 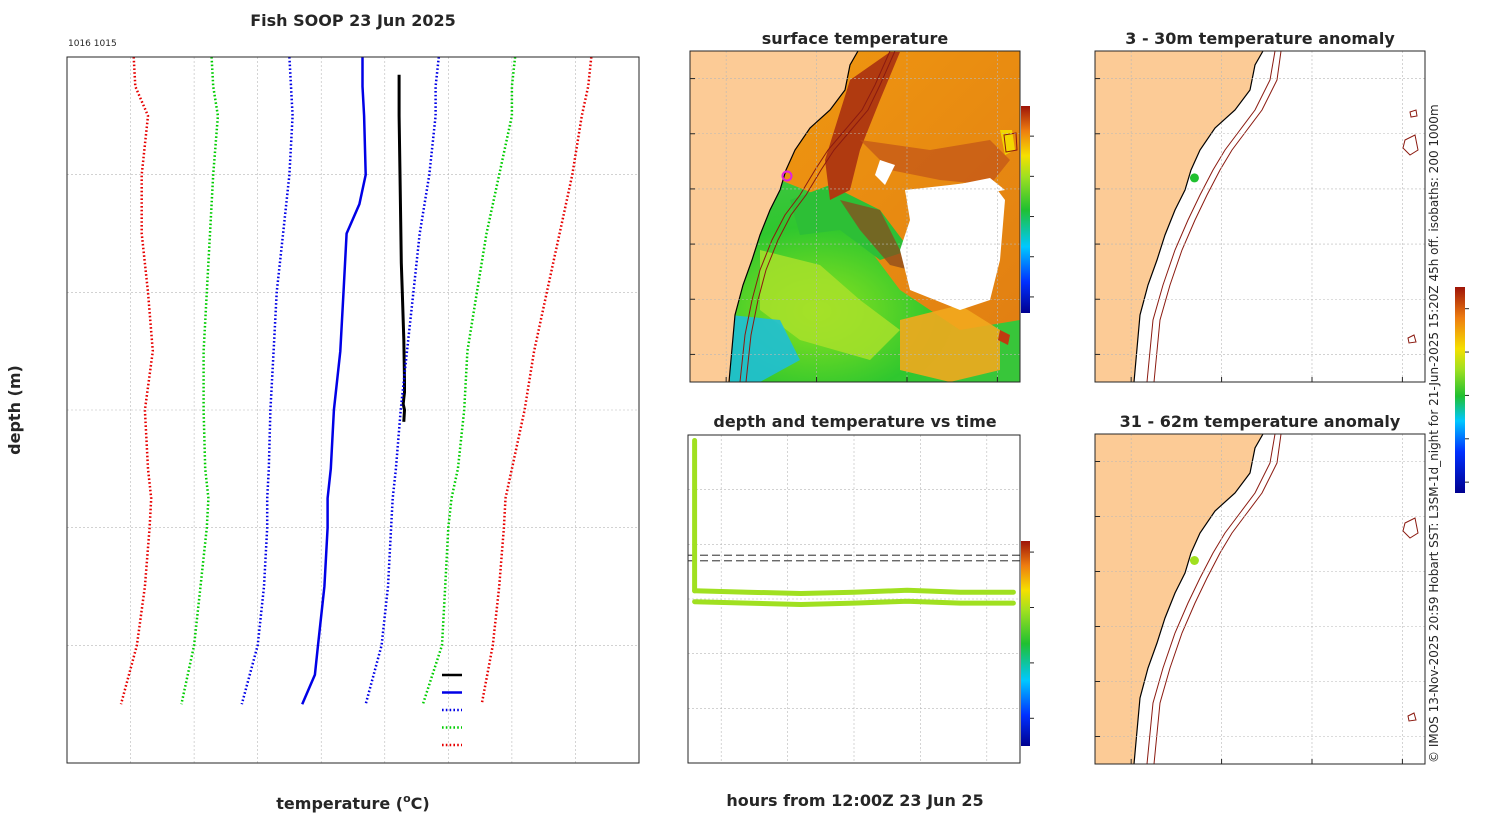 I want to click on profile-corner-label: 1016 1015, so click(x=92, y=44).